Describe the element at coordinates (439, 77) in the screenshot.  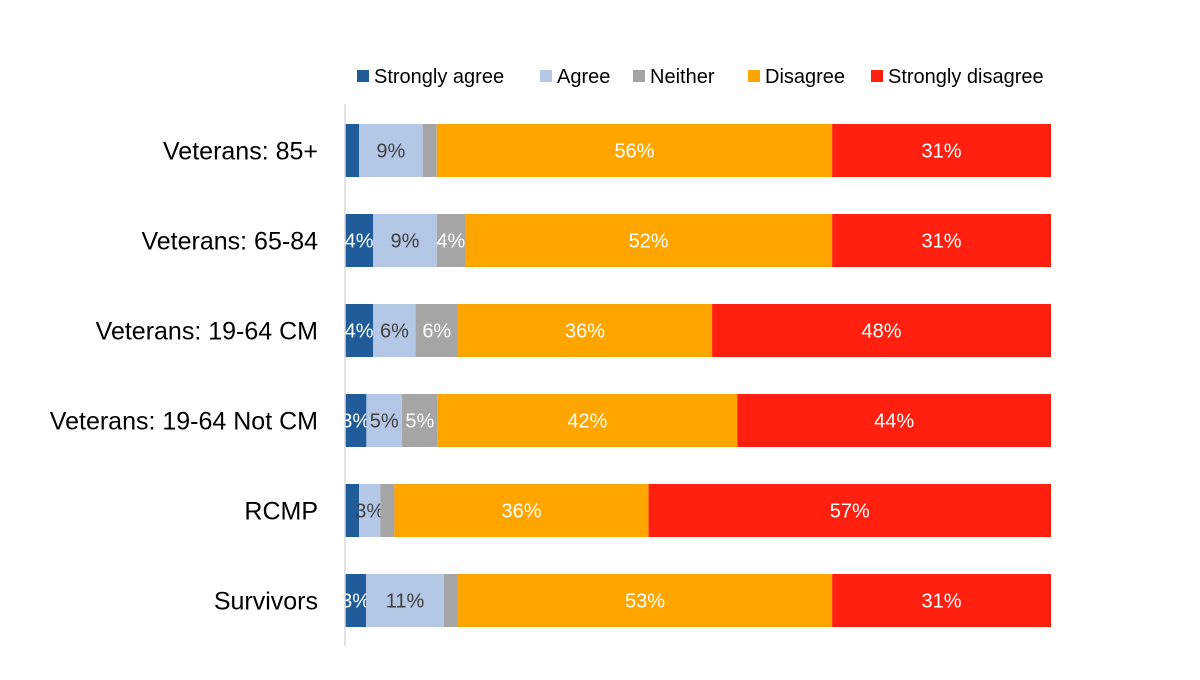
I see `legend-label-strongly-agree: Strongly agree` at that location.